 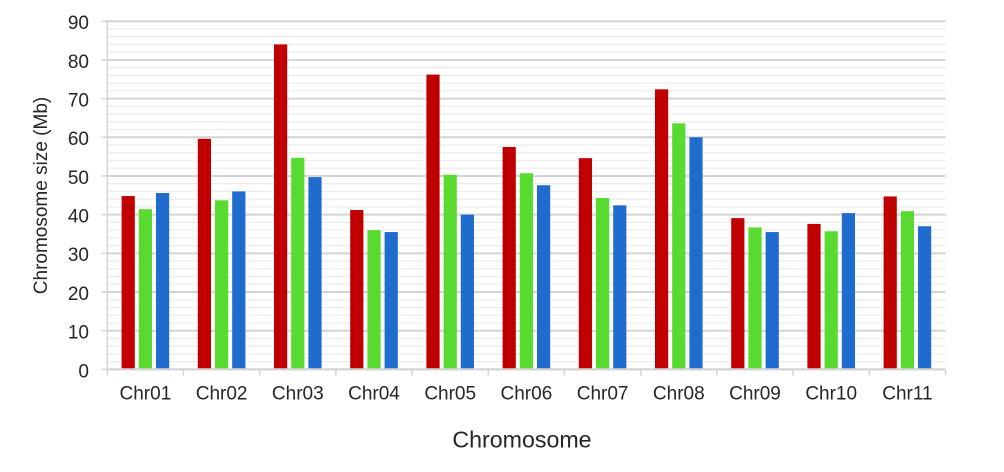 What do you see at coordinates (521, 440) in the screenshot?
I see `svg-text: Chromosome` at bounding box center [521, 440].